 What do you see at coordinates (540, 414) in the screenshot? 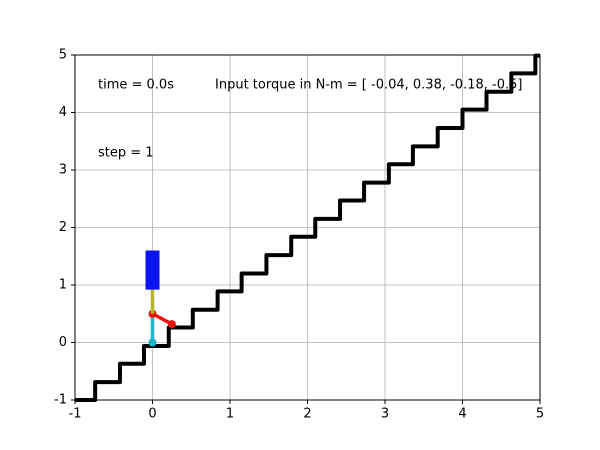
I see `x-tick-label: 5` at bounding box center [540, 414].